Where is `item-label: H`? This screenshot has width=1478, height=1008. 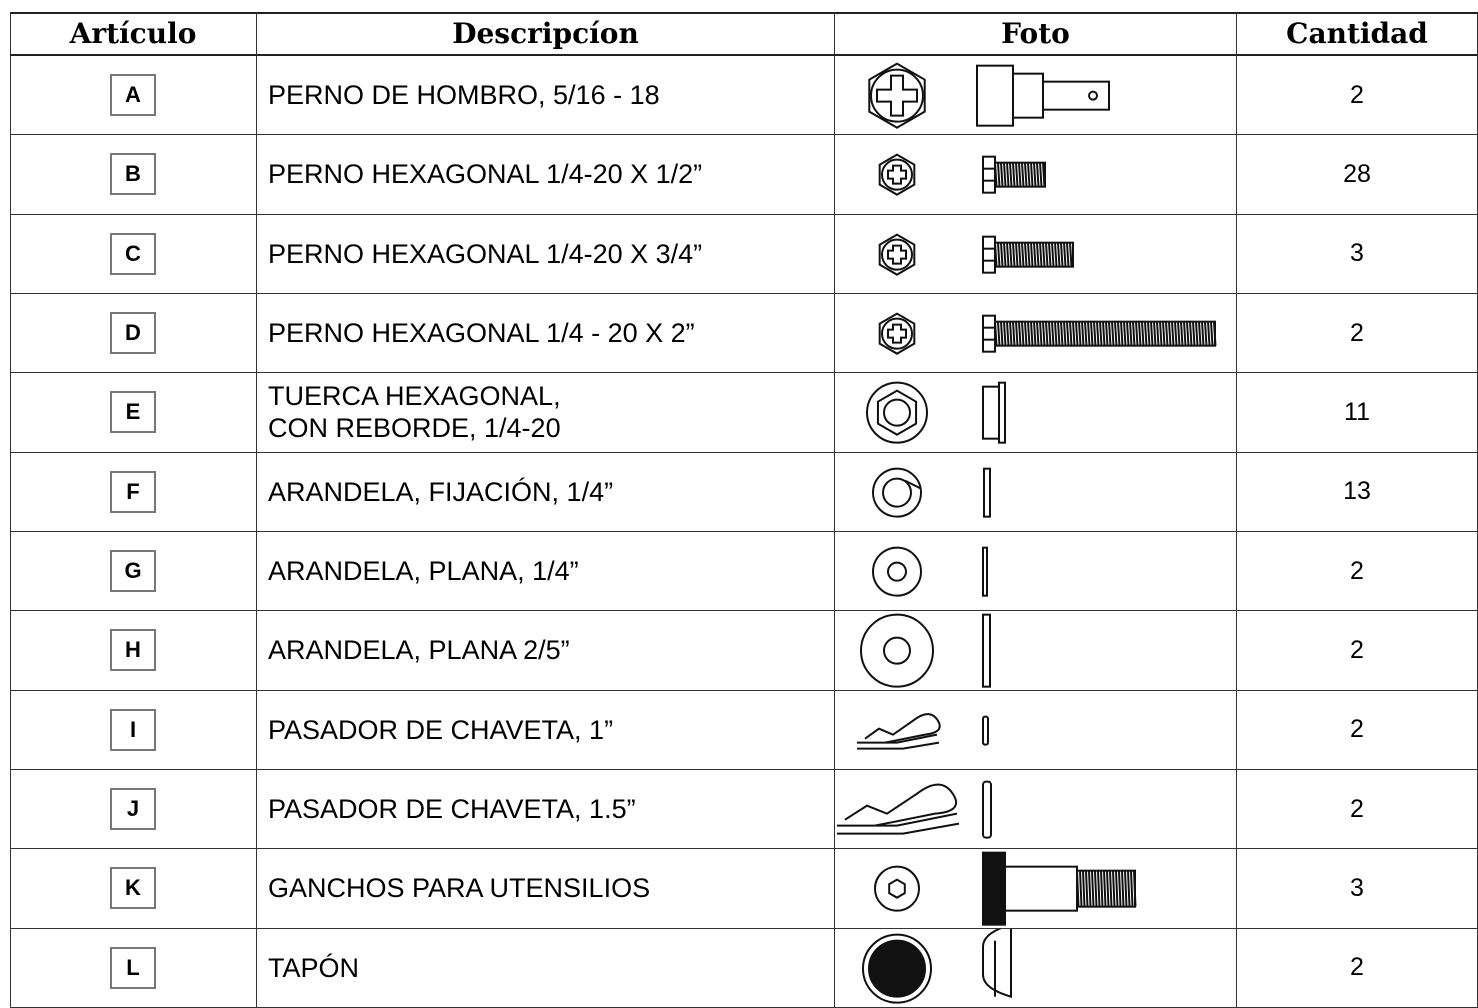 item-label: H is located at coordinates (133, 650).